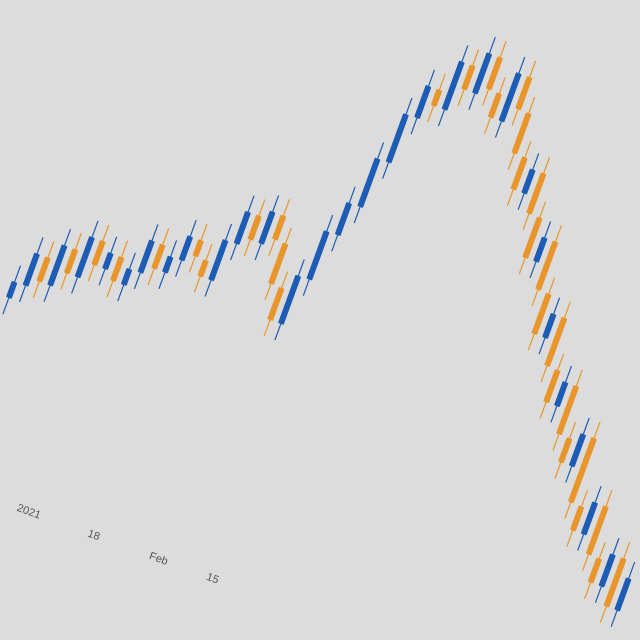 The height and width of the screenshot is (640, 640). I want to click on x-tick-label: 15, so click(213, 578).